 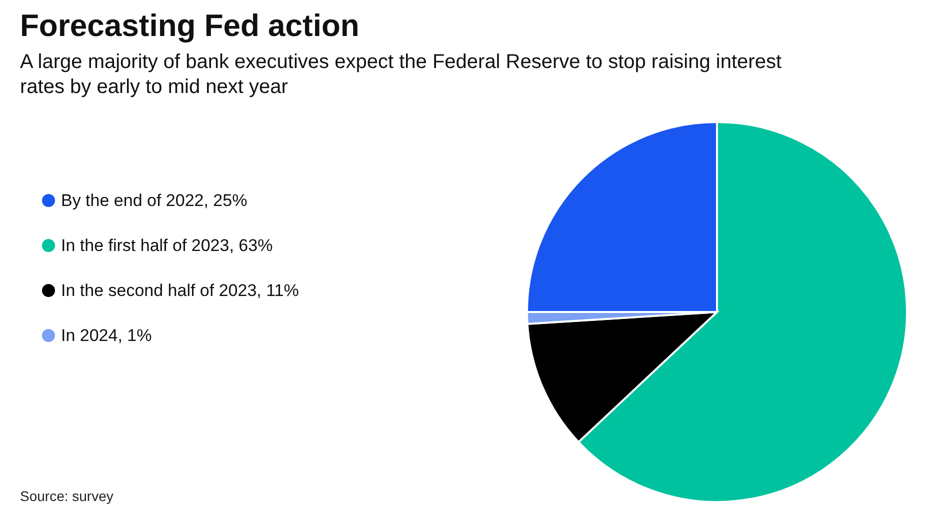 I want to click on chart-subtitle: A large majority of bank executives expect the Federal Reserve to stop raising interest rates by early to mid next year, so click(x=401, y=75).